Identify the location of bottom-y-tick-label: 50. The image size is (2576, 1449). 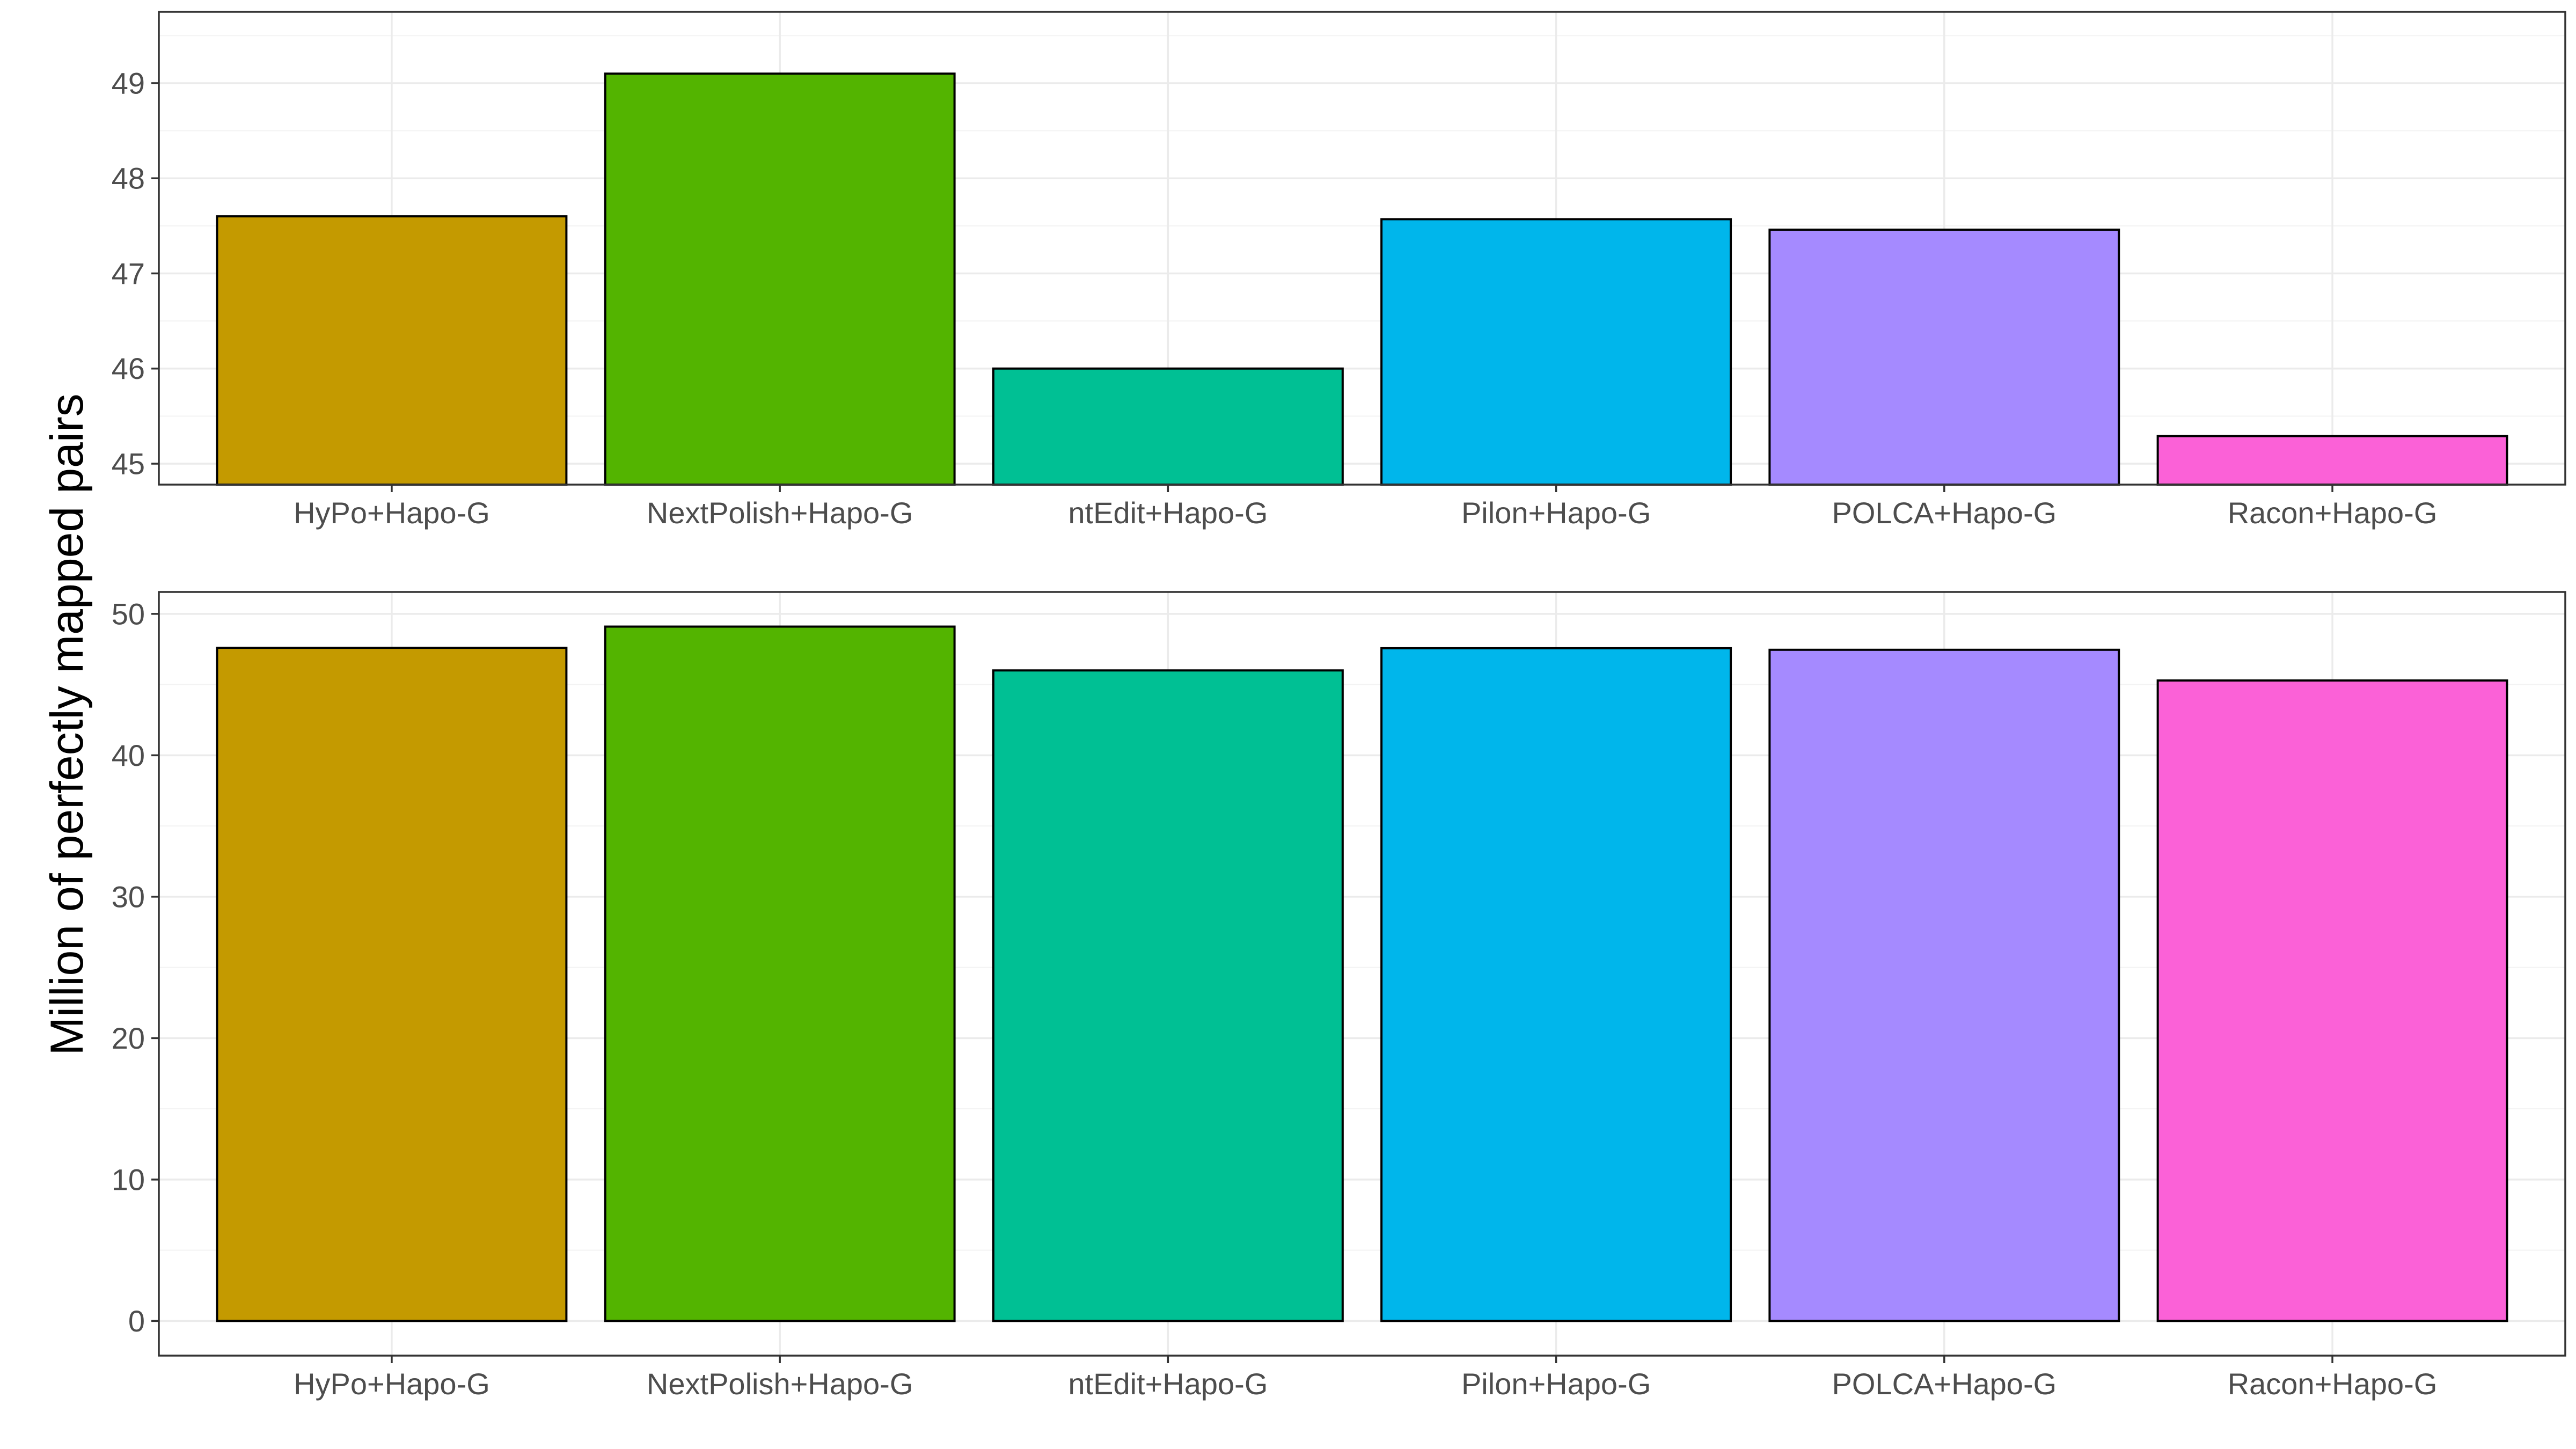
(128, 614).